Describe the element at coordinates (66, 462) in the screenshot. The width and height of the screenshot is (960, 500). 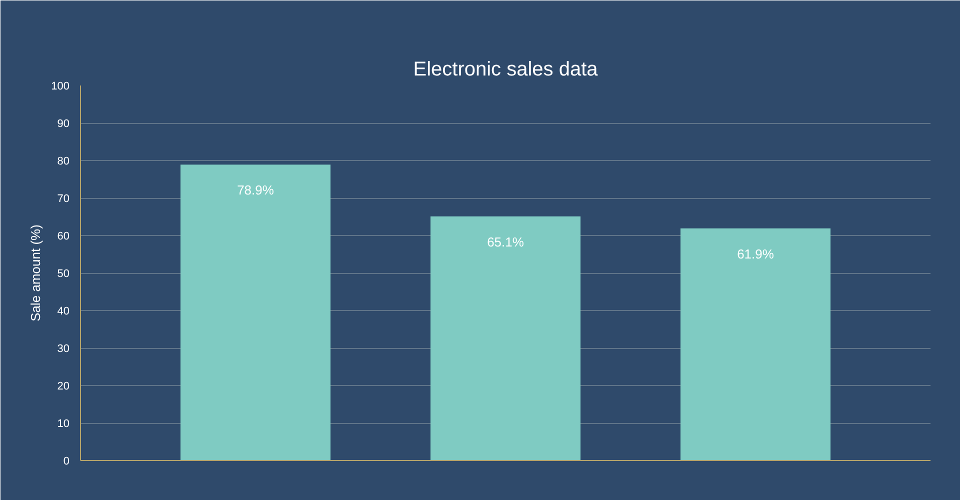
I see `y-tick-label: 0` at that location.